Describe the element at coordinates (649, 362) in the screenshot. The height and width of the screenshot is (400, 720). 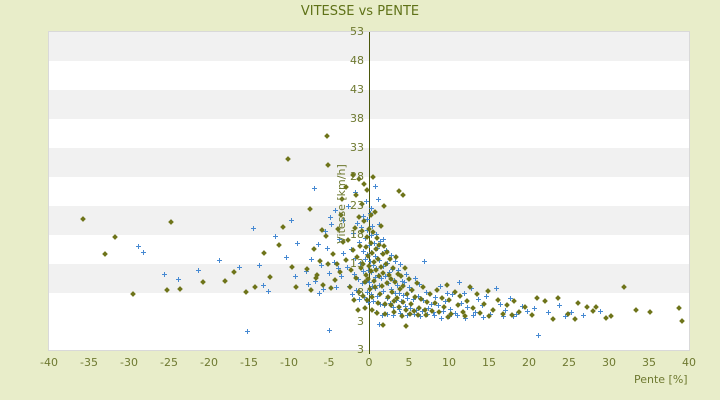
I see `x-tick-label: 35` at that location.